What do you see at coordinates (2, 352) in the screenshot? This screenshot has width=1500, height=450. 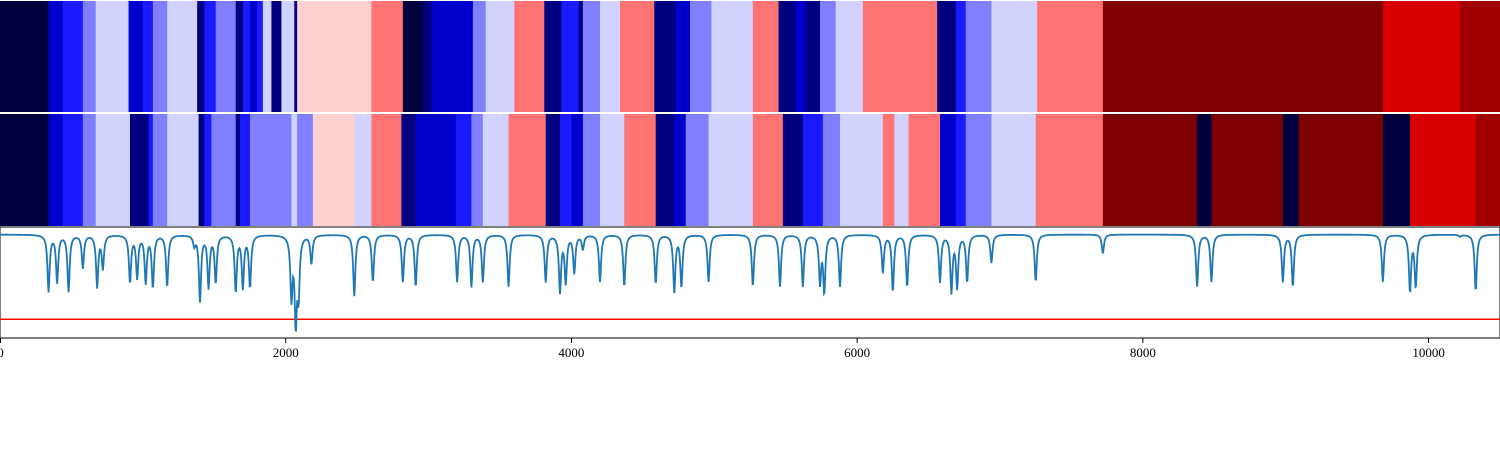 I see `x-tick-label: 0` at bounding box center [2, 352].